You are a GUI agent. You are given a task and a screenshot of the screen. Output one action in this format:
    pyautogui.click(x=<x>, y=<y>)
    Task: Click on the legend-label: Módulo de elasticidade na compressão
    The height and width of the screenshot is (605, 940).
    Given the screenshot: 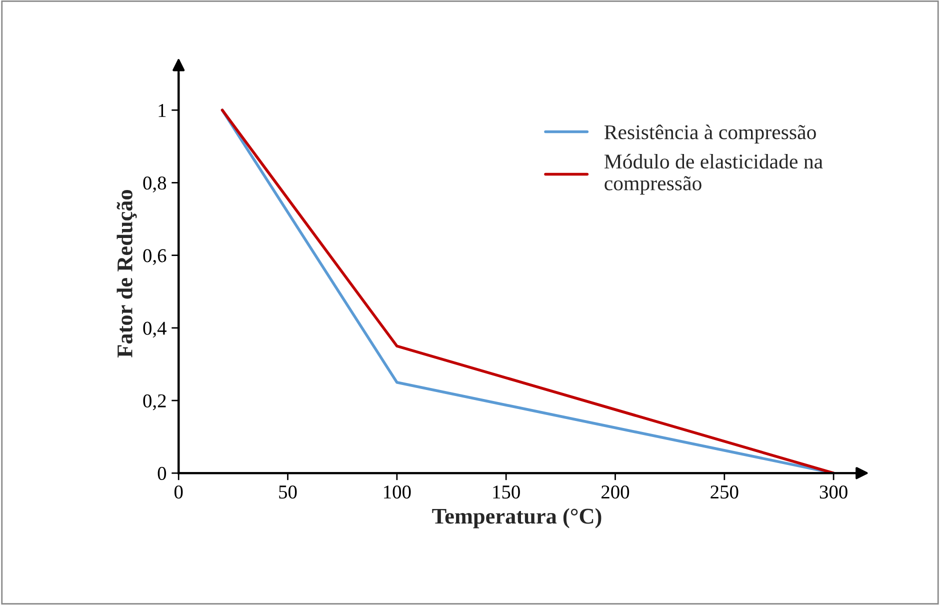 What is the action you would take?
    pyautogui.click(x=713, y=174)
    